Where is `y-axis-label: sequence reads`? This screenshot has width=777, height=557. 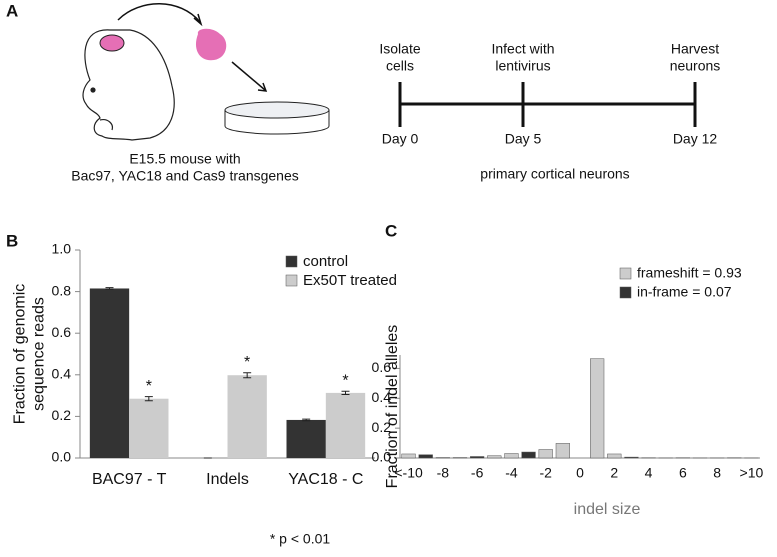
y-axis-label: sequence reads is located at coordinates (39, 354).